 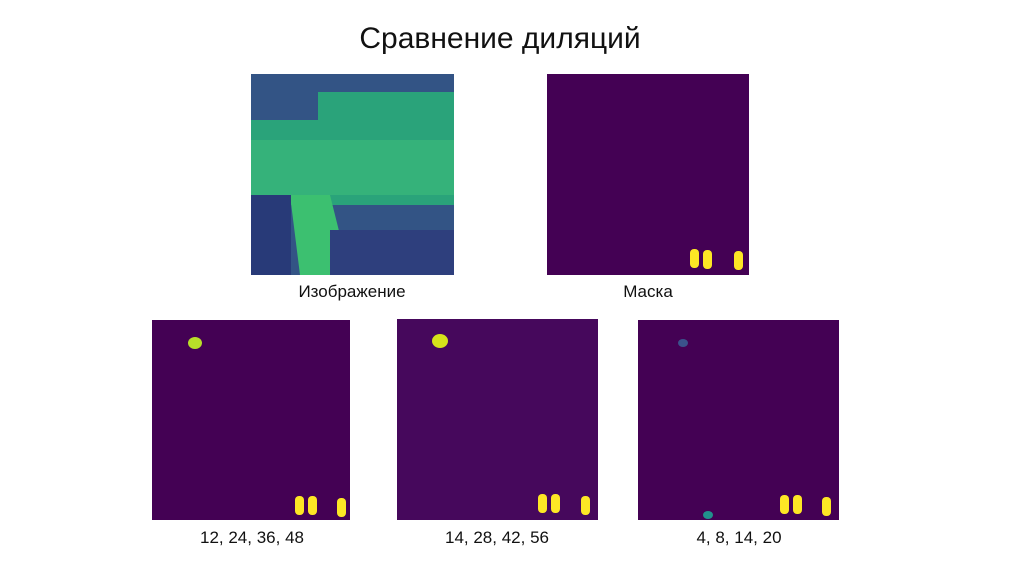 I want to click on caption: 12, 24, 36, 48, so click(x=252, y=537).